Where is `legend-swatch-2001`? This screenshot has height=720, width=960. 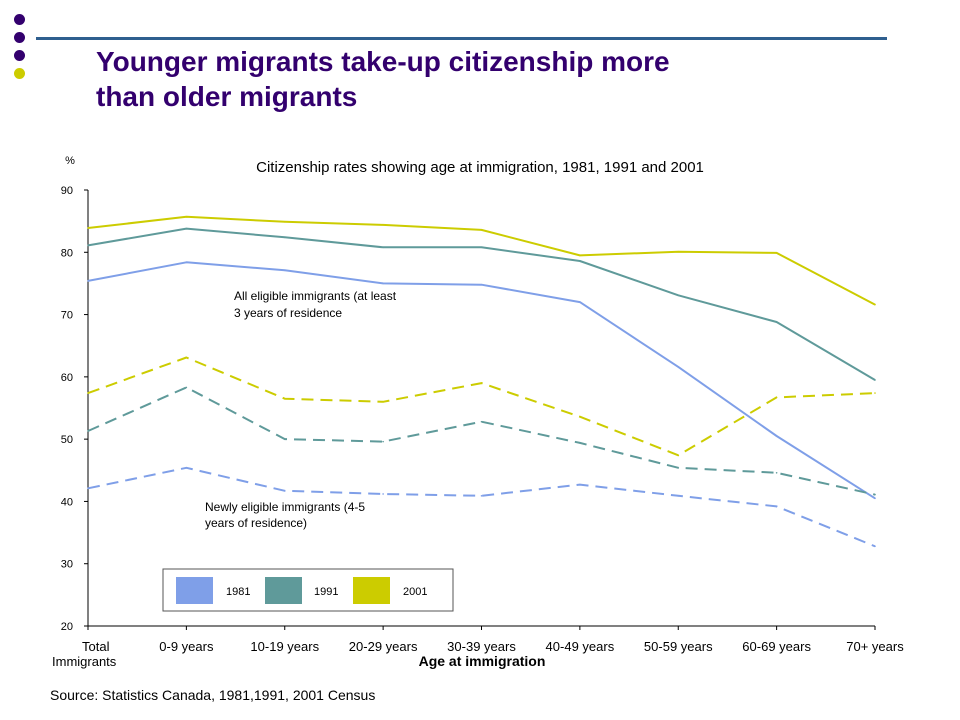 legend-swatch-2001 is located at coordinates (371, 590).